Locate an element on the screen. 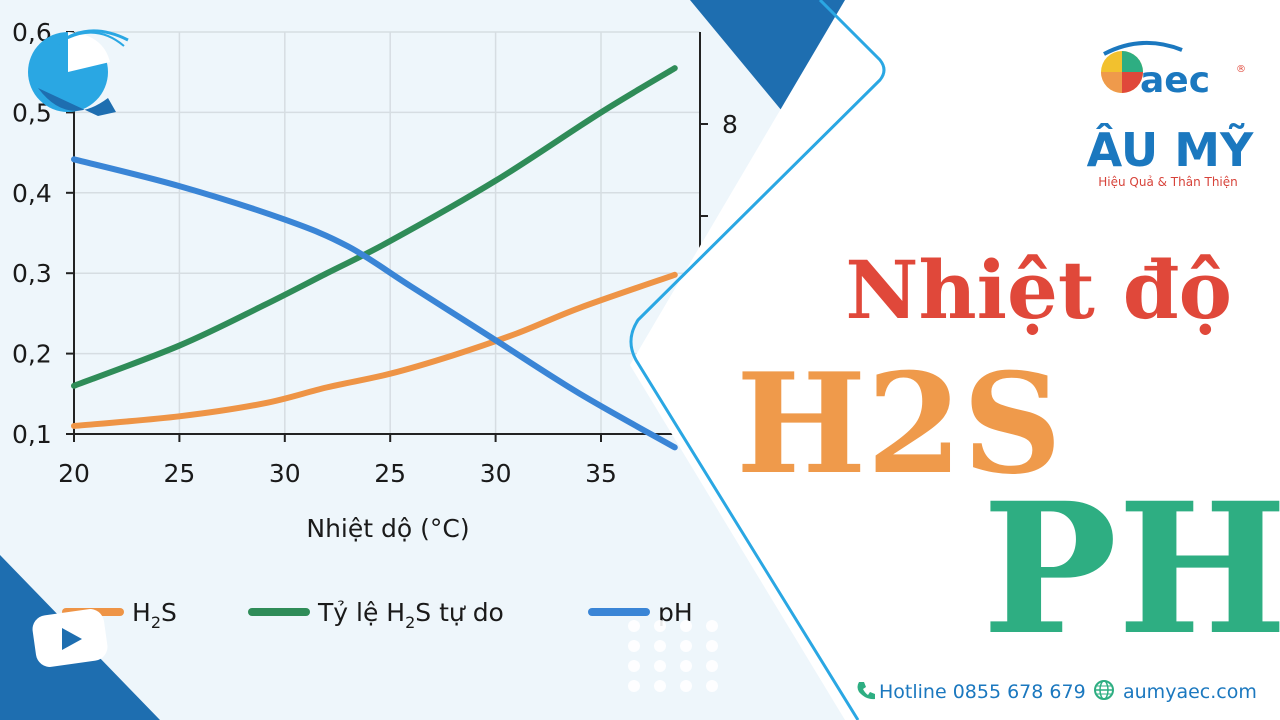 Image resolution: width=1280 pixels, height=720 pixels. website-text: aumyaec.com is located at coordinates (1190, 692).